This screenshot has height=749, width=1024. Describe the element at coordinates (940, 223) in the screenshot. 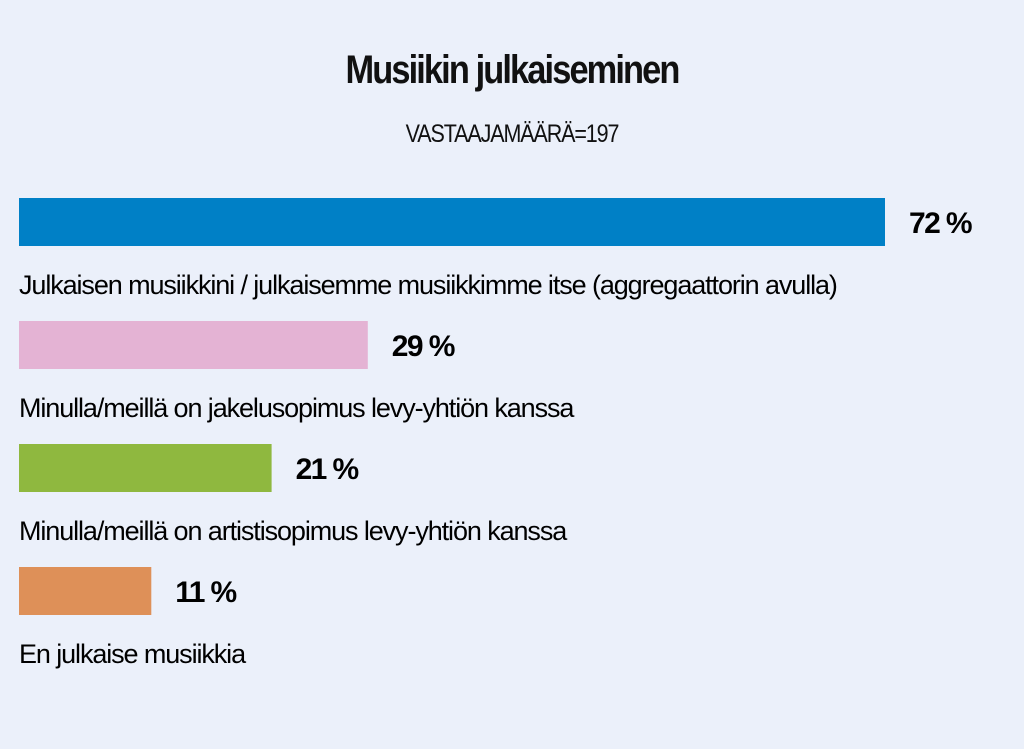

I see `value-label-1: 72 %` at that location.